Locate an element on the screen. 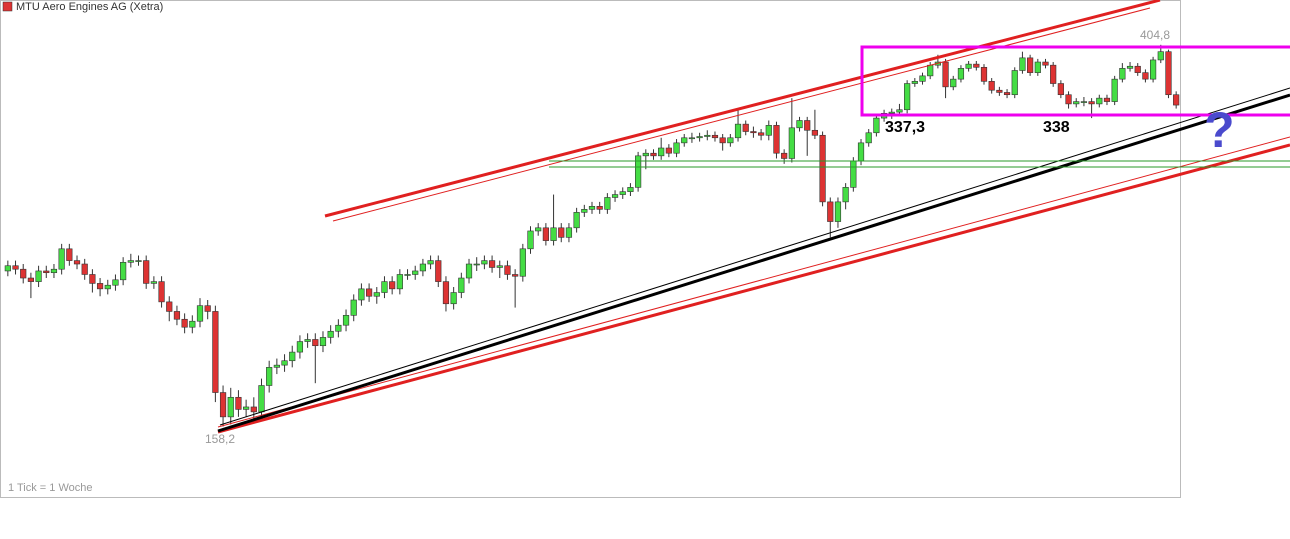  annotation: 158,2 is located at coordinates (220, 439).